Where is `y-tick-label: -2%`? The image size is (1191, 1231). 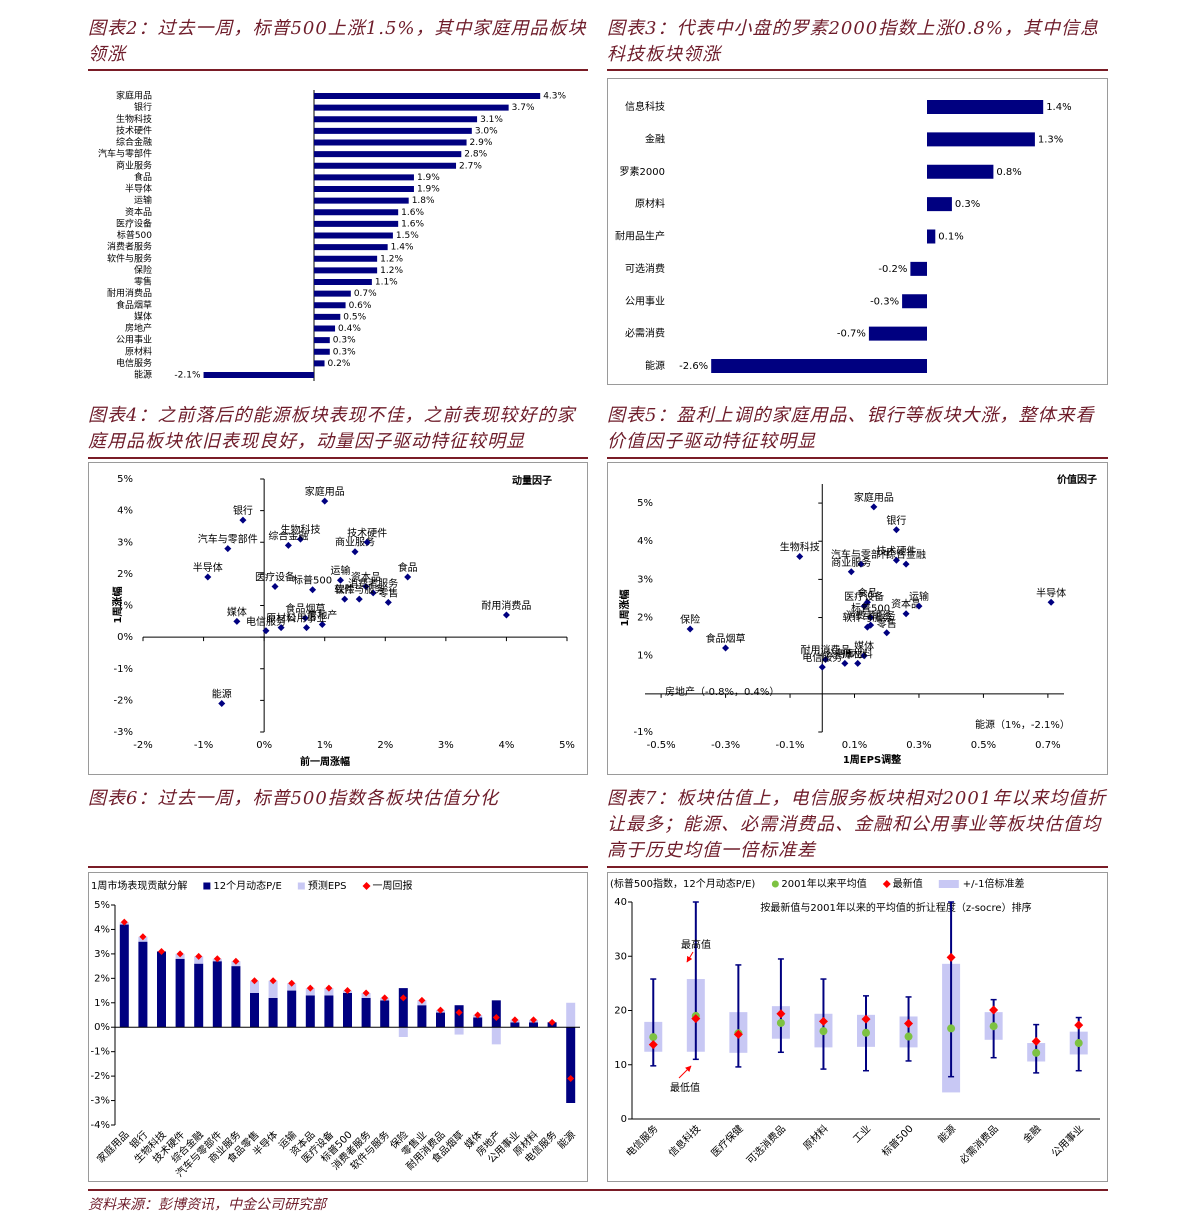 y-tick-label: -2% is located at coordinates (123, 700).